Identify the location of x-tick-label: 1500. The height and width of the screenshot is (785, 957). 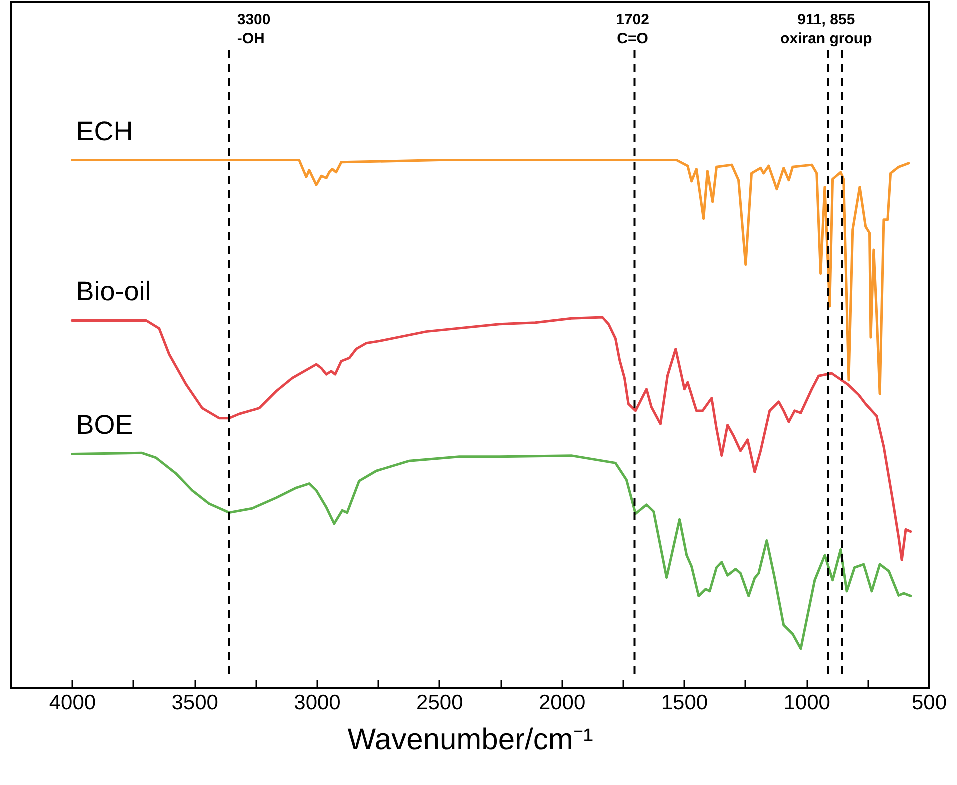
(684, 703).